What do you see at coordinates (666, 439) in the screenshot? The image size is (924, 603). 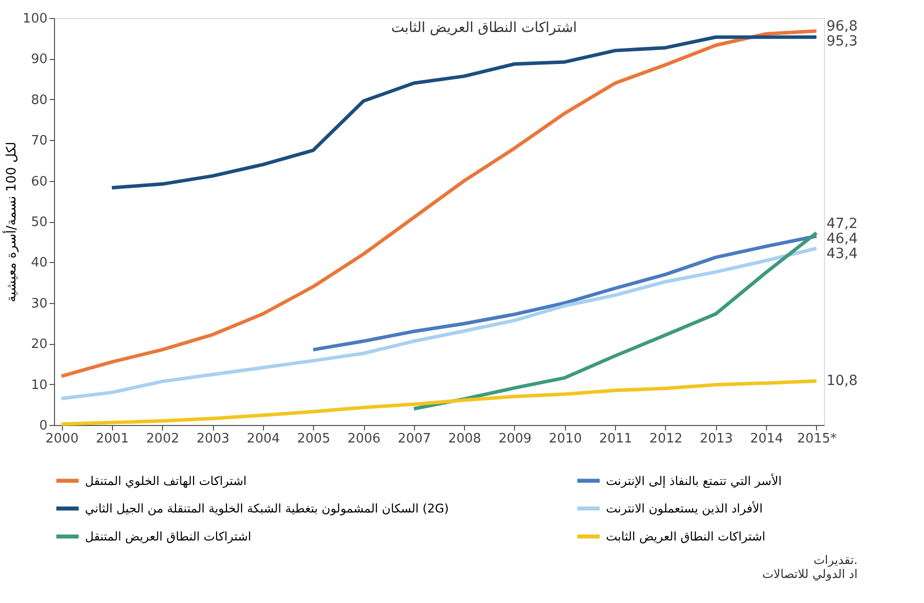 I see `x-tick-label: 2012` at bounding box center [666, 439].